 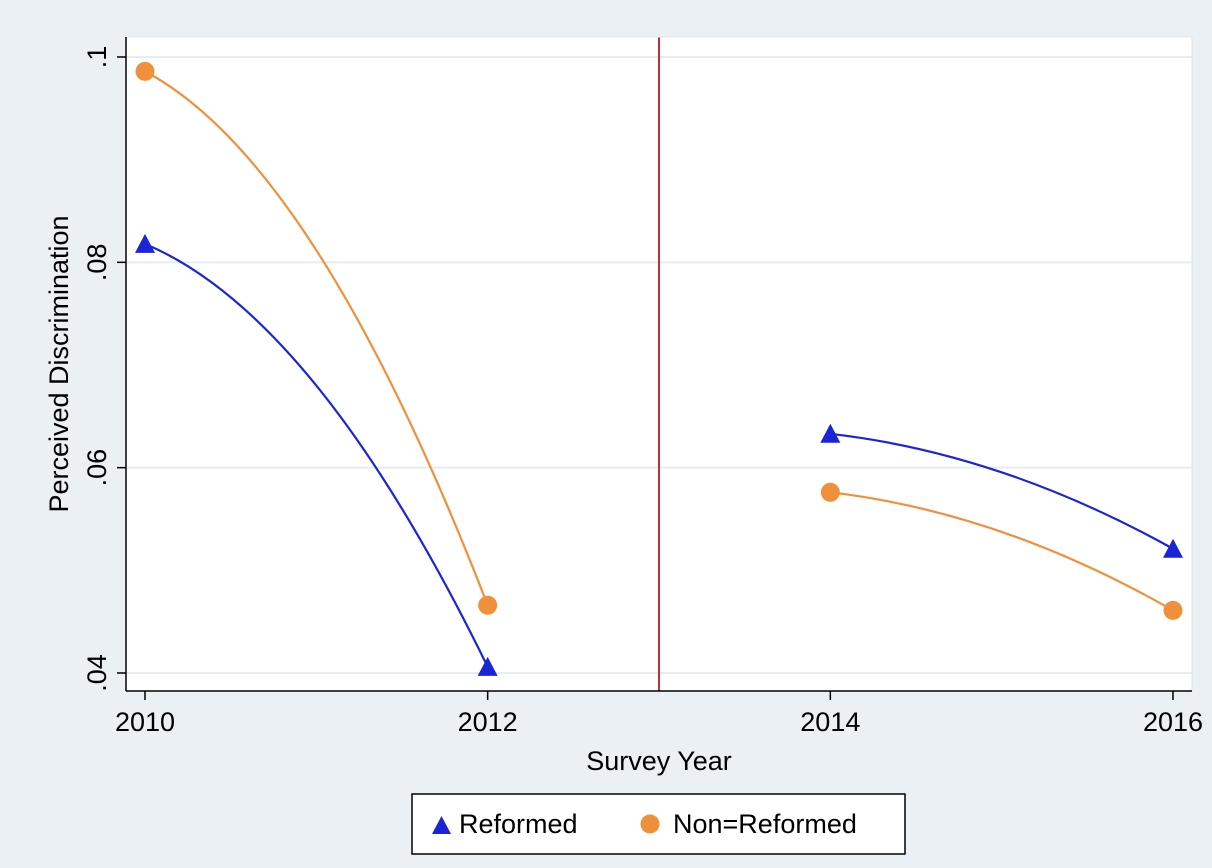 What do you see at coordinates (518, 824) in the screenshot?
I see `legend-label-reformed: Reformed` at bounding box center [518, 824].